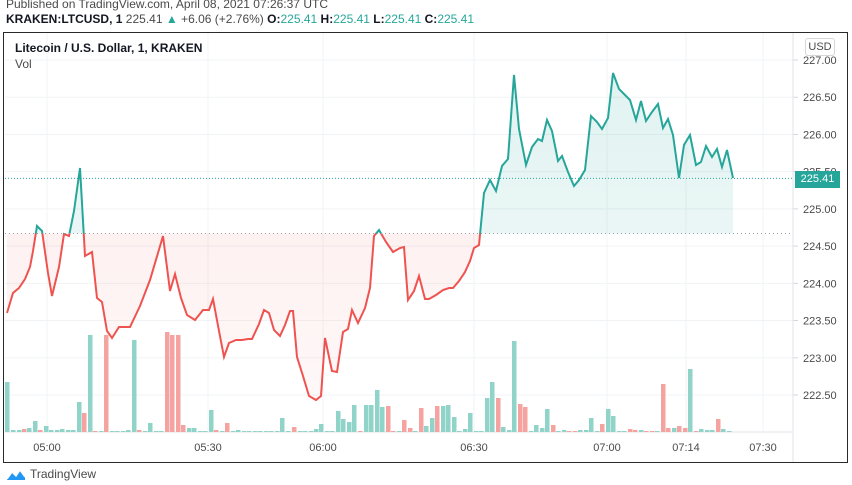 The image size is (852, 485). I want to click on high-value: 225.41, so click(351, 19).